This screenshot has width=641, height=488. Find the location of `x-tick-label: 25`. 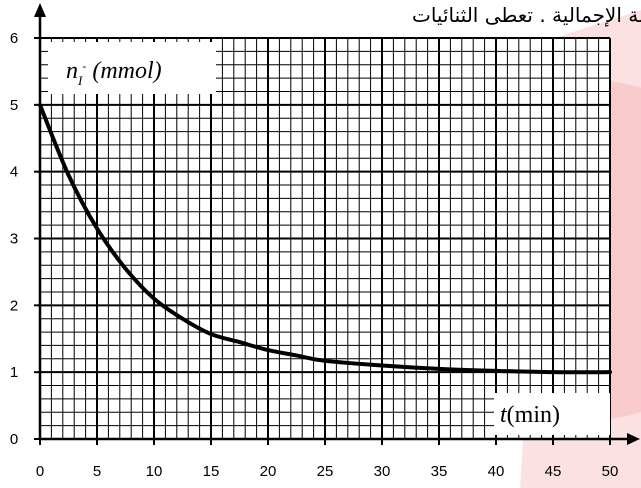

x-tick-label: 25 is located at coordinates (325, 471).